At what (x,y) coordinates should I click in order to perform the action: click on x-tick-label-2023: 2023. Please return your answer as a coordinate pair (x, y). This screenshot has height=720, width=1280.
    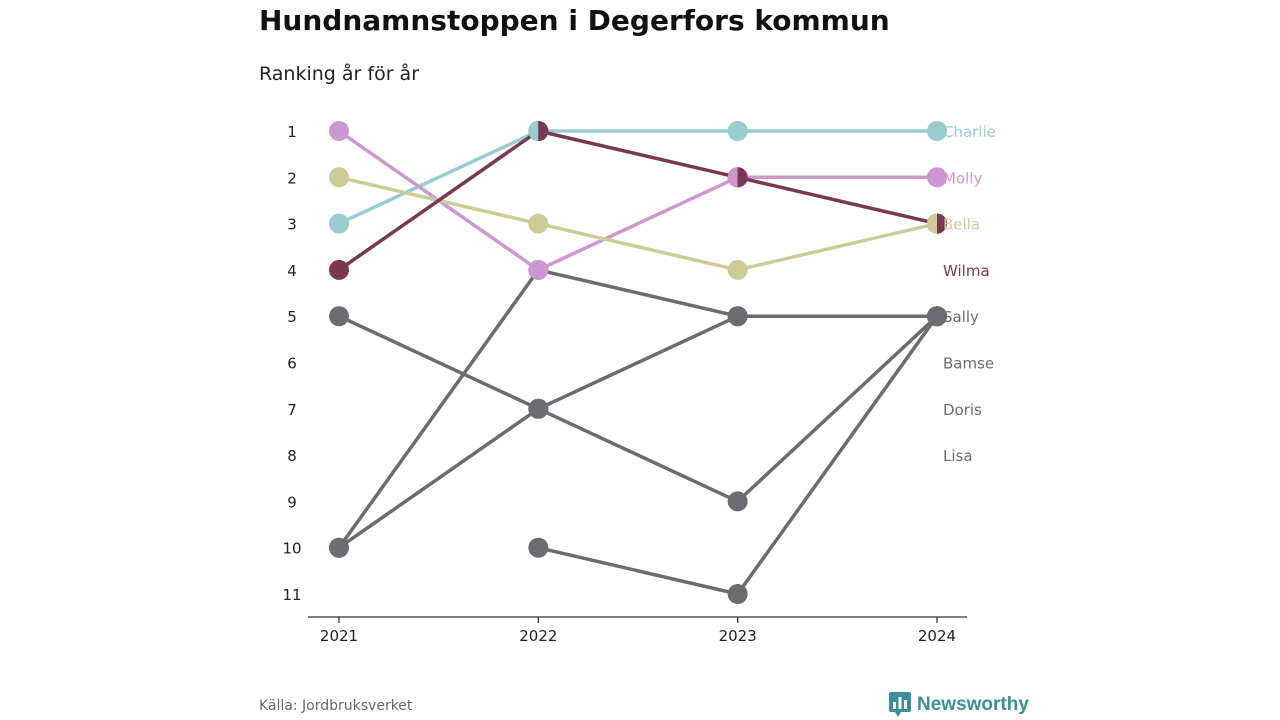
    Looking at the image, I should click on (738, 636).